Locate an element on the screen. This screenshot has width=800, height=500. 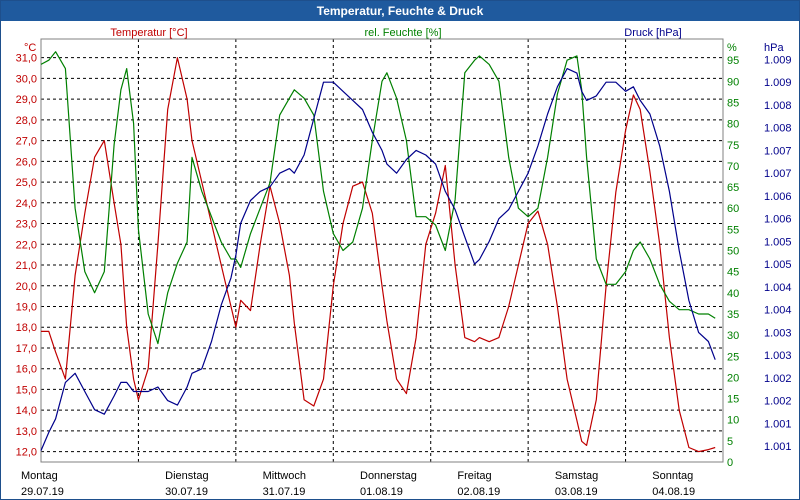
temperature-tick-label: 29,0 is located at coordinates (26, 100).